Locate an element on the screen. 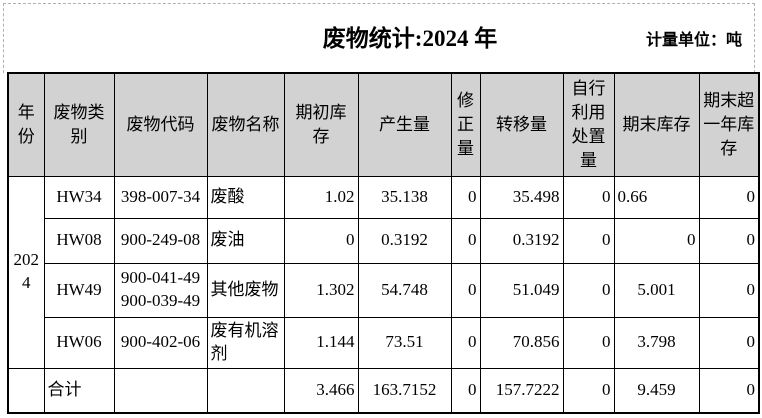 This screenshot has height=418, width=762. name-cell: 其他废物 is located at coordinates (245, 290).